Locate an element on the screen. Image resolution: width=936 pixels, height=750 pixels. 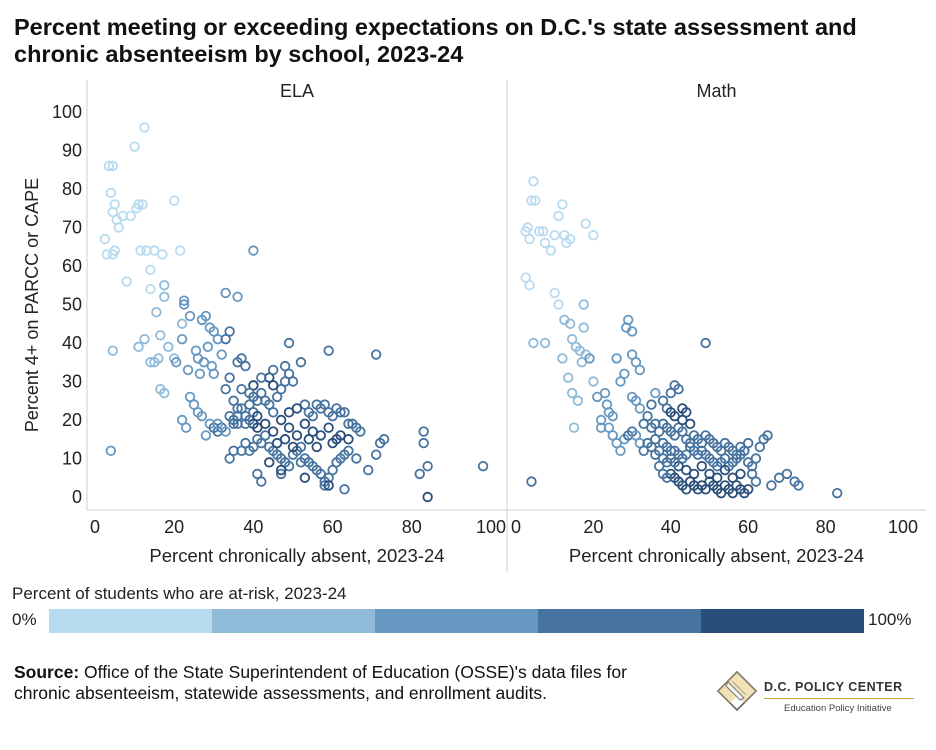
y-tick-label: 100 is located at coordinates (67, 112).